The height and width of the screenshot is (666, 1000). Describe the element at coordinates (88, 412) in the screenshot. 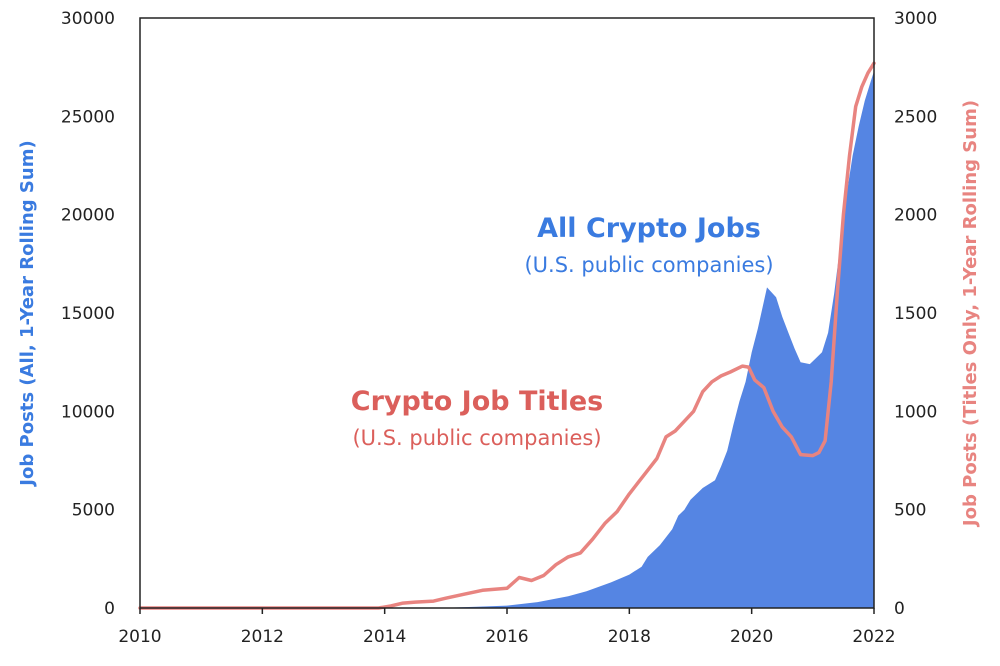

I see `y-left-tick-label: 10000` at that location.